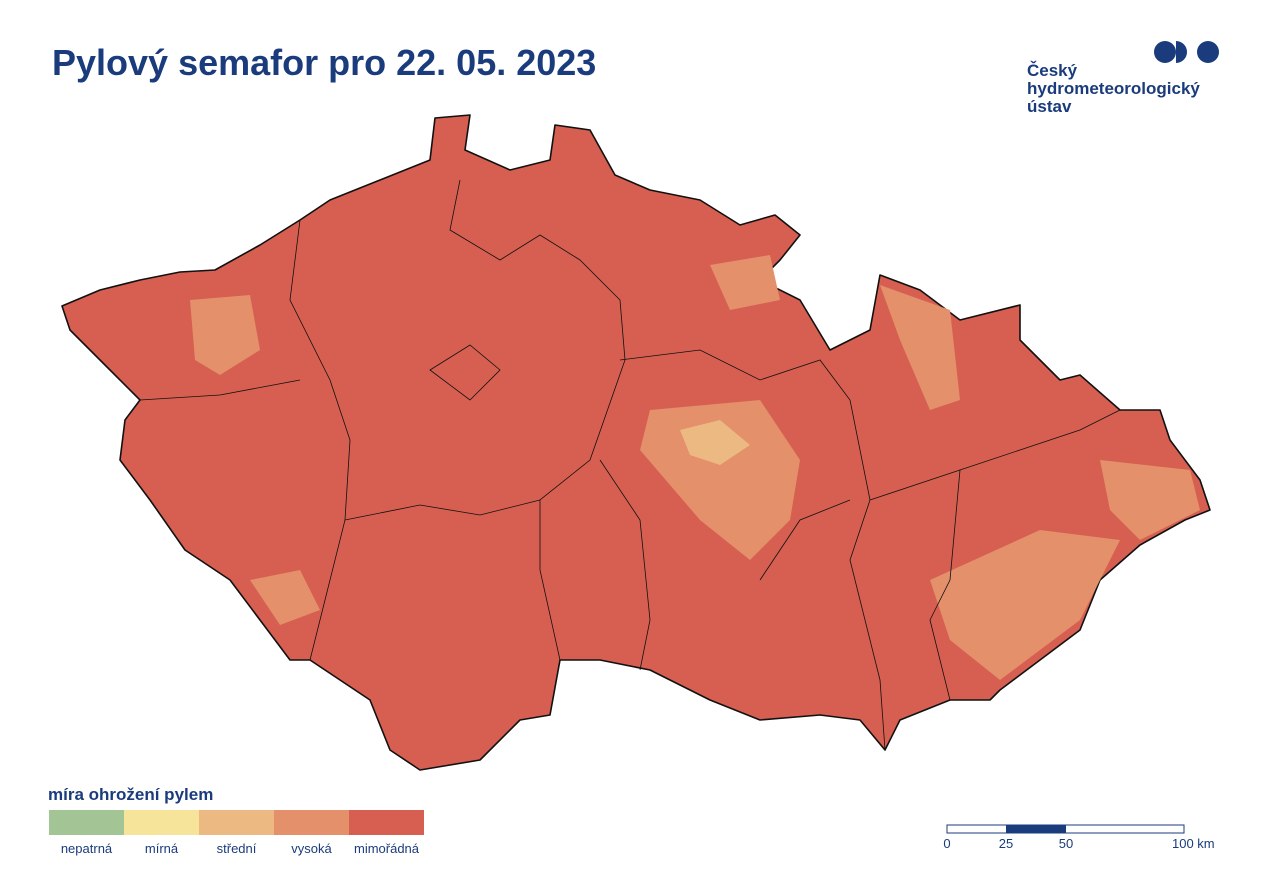 This screenshot has height=896, width=1280. Describe the element at coordinates (1066, 843) in the screenshot. I see `scale-label: 50` at that location.